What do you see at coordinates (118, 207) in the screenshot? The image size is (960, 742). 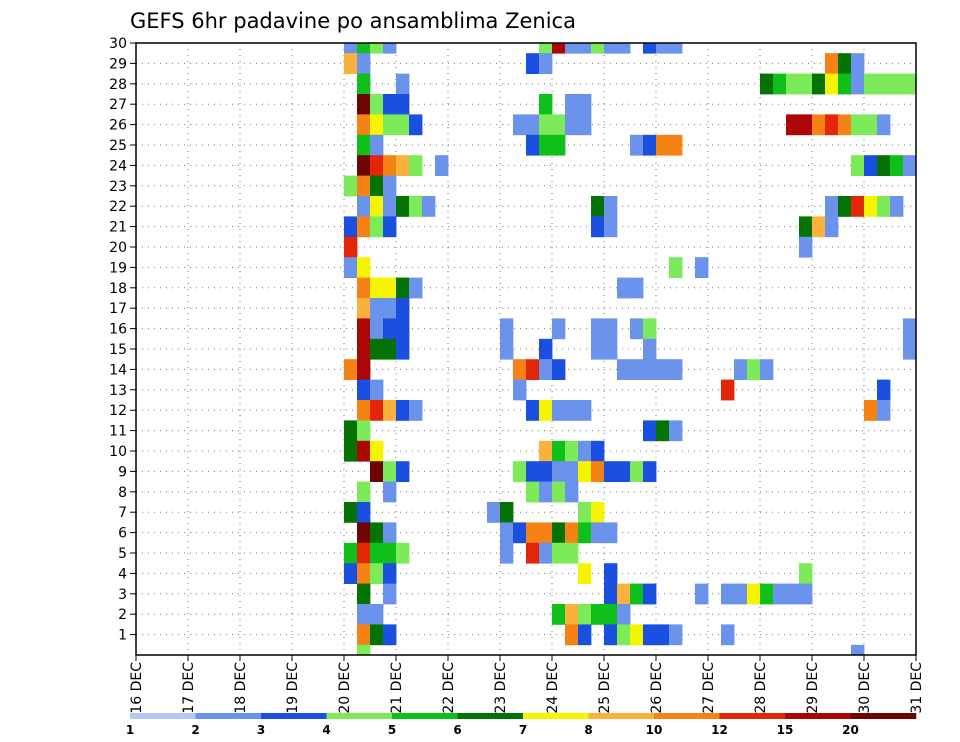 I see `y-tick-label: 22` at bounding box center [118, 207].